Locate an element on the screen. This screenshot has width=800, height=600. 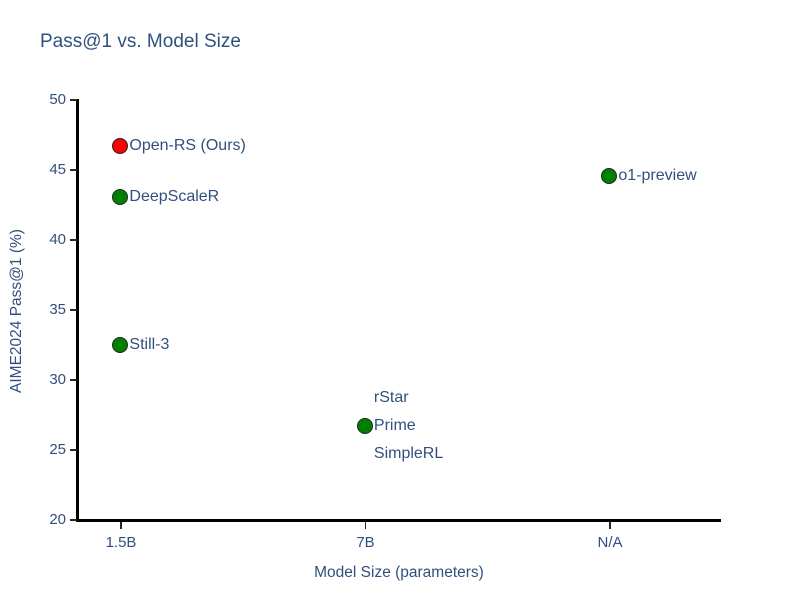
data-point-rstar: rStar is located at coordinates (383, 398).